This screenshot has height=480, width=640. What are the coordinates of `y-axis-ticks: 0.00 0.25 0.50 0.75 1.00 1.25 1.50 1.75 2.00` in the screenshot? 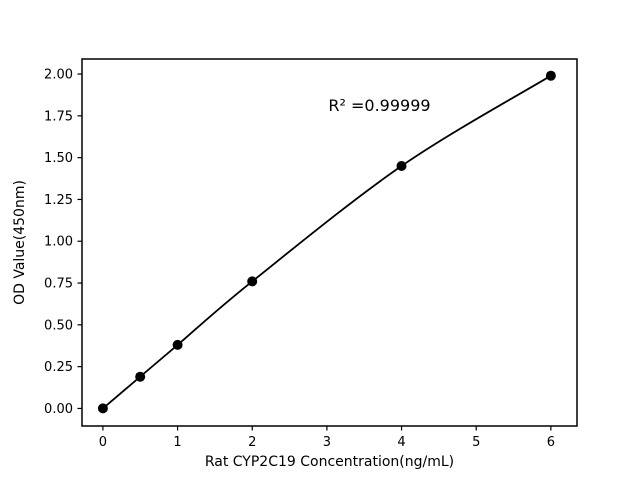 It's located at (63, 242).